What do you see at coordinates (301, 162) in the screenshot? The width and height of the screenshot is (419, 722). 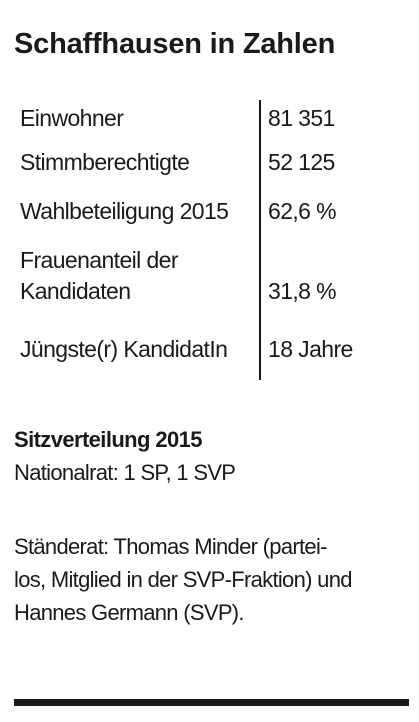 I see `stats-value: 52 125` at bounding box center [301, 162].